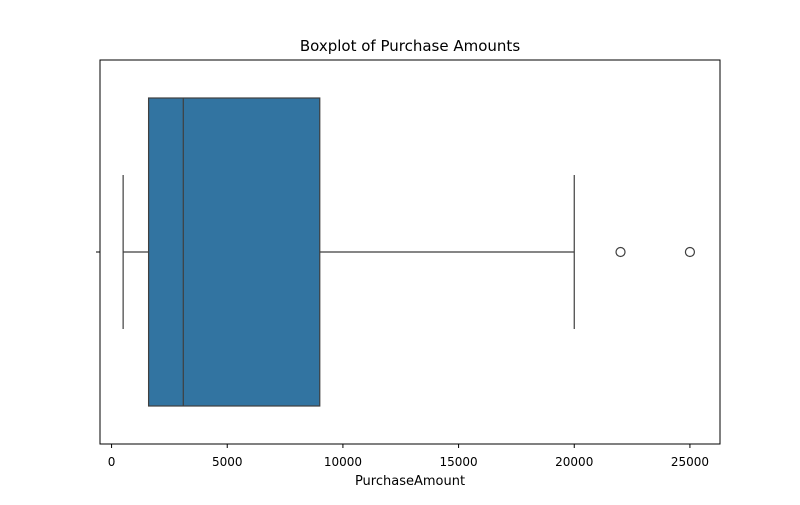 This screenshot has height=505, width=800. Describe the element at coordinates (234, 252) in the screenshot. I see `iqr-box` at that location.